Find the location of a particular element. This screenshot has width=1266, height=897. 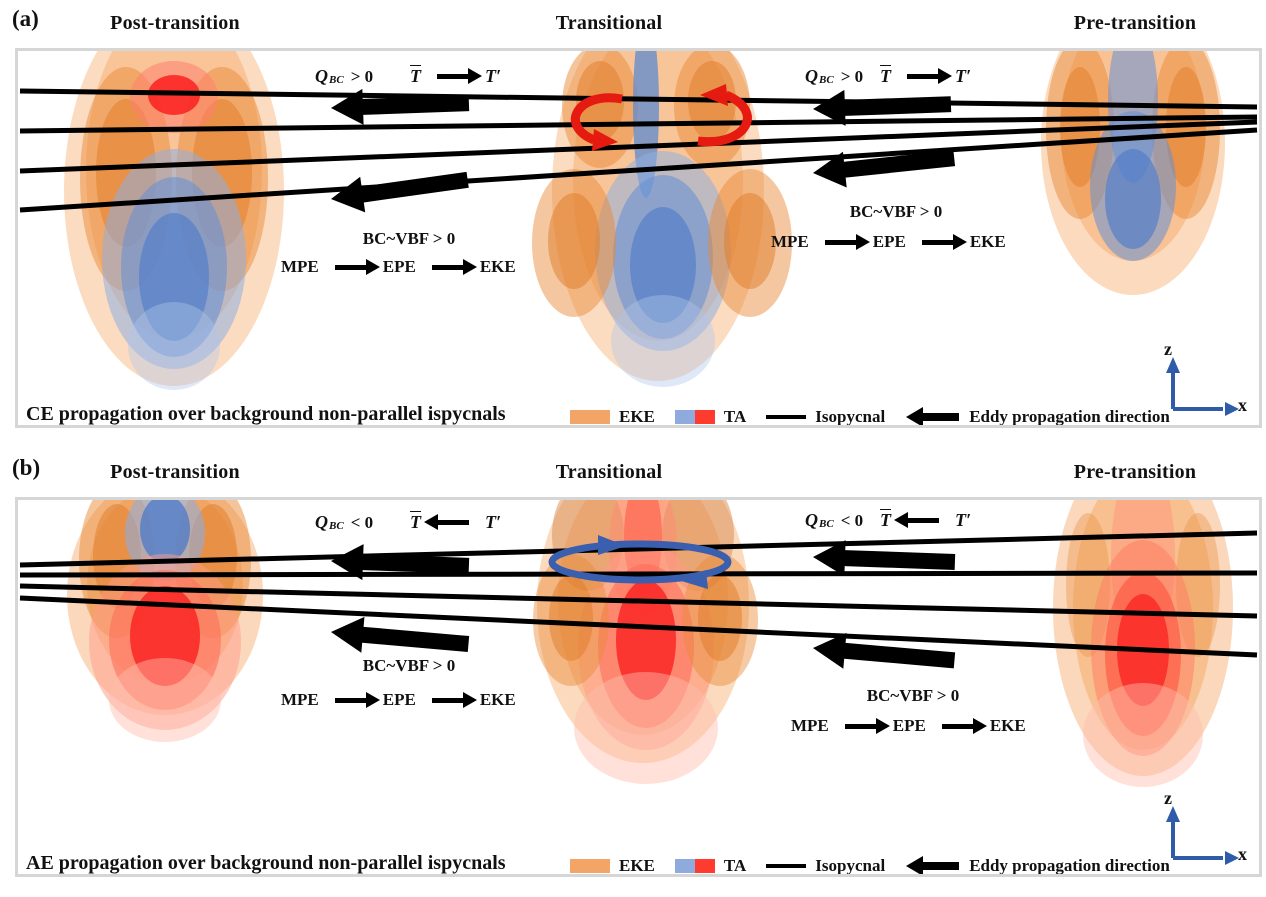

panel-a-label: (a) is located at coordinates (25, 18).